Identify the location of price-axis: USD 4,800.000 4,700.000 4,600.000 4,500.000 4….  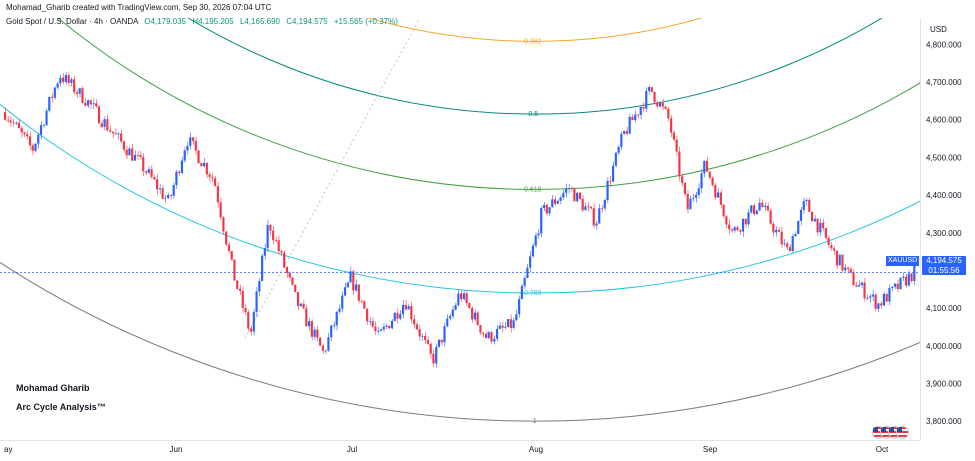
(944, 225).